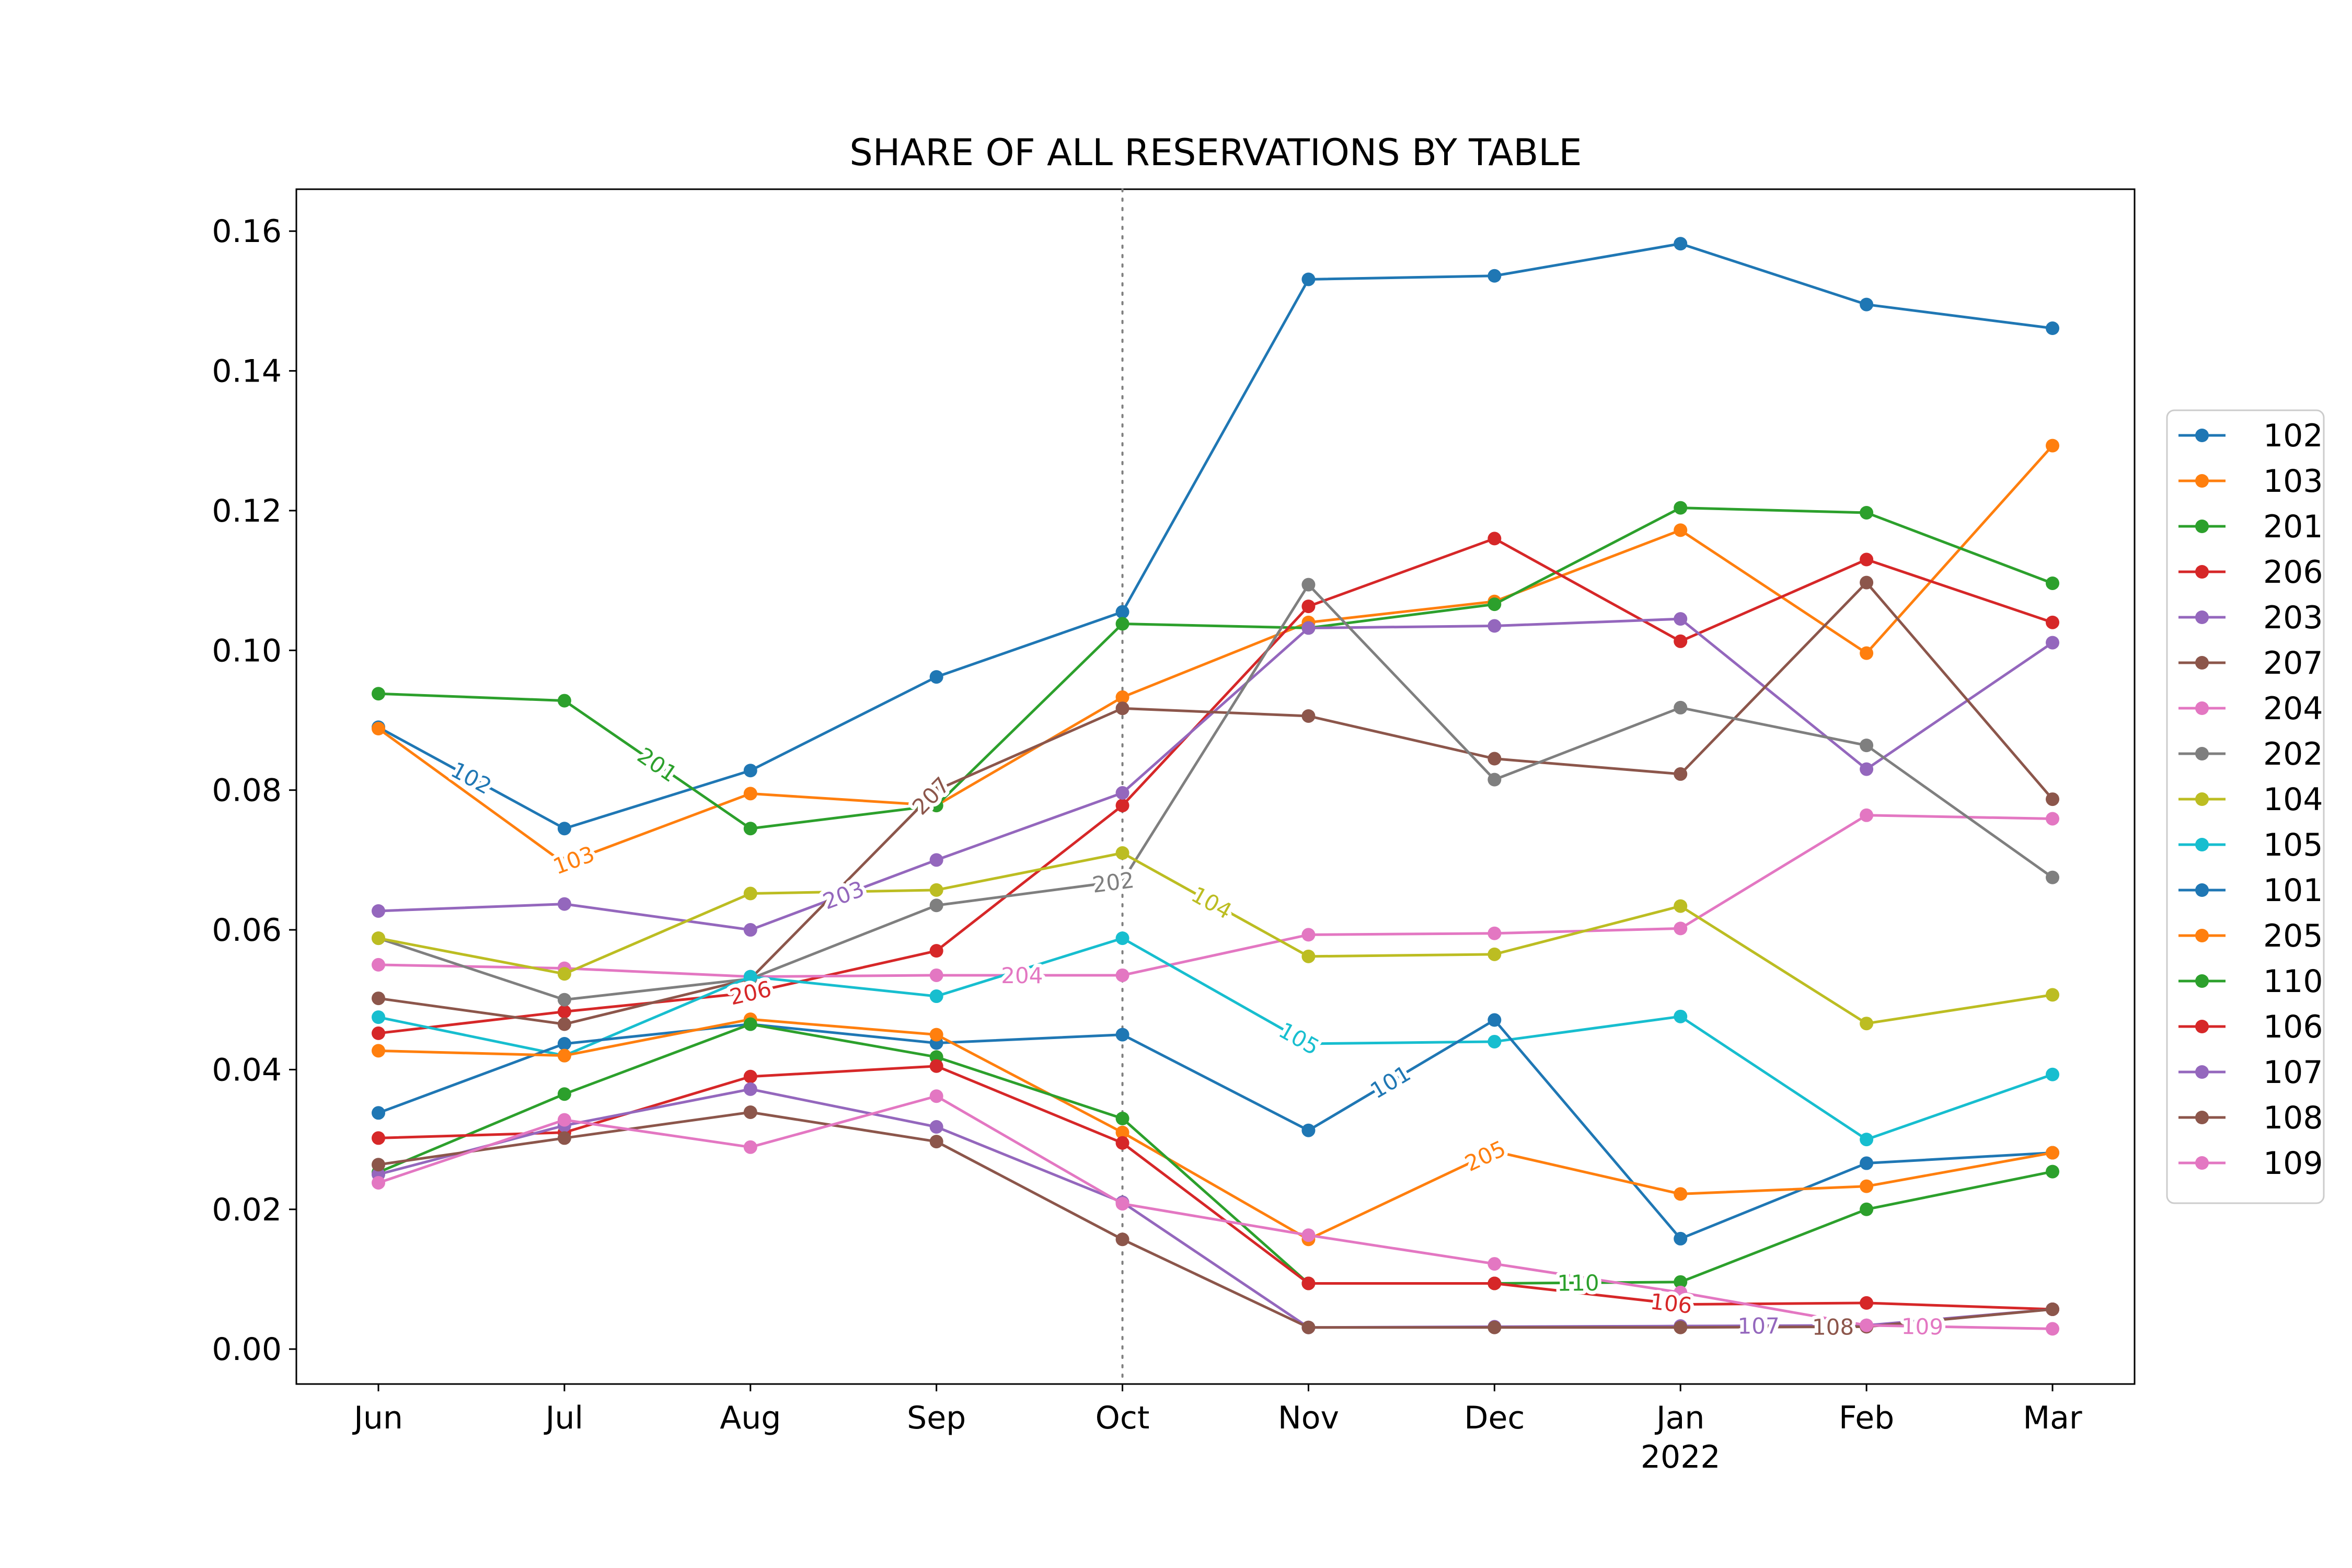  Describe the element at coordinates (247, 650) in the screenshot. I see `y-tick-label: 0.10` at that location.